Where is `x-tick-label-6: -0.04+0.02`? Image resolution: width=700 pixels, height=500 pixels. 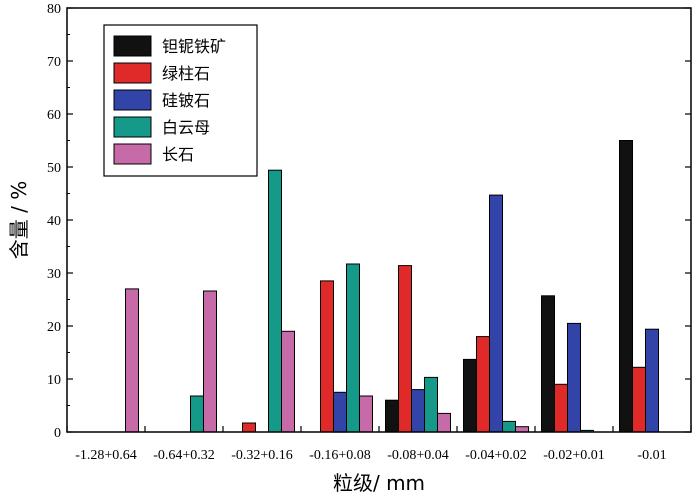
x-tick-label-6: -0.04+0.02 is located at coordinates (496, 455).